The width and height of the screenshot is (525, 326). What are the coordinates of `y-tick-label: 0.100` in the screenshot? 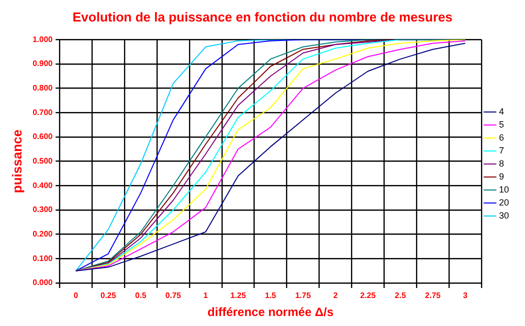 It's located at (43, 258).